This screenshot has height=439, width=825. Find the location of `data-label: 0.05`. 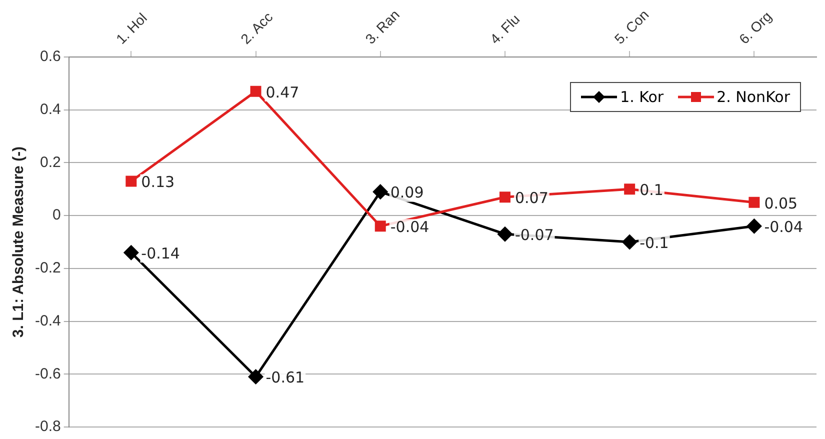

data-label: 0.05 is located at coordinates (781, 203).